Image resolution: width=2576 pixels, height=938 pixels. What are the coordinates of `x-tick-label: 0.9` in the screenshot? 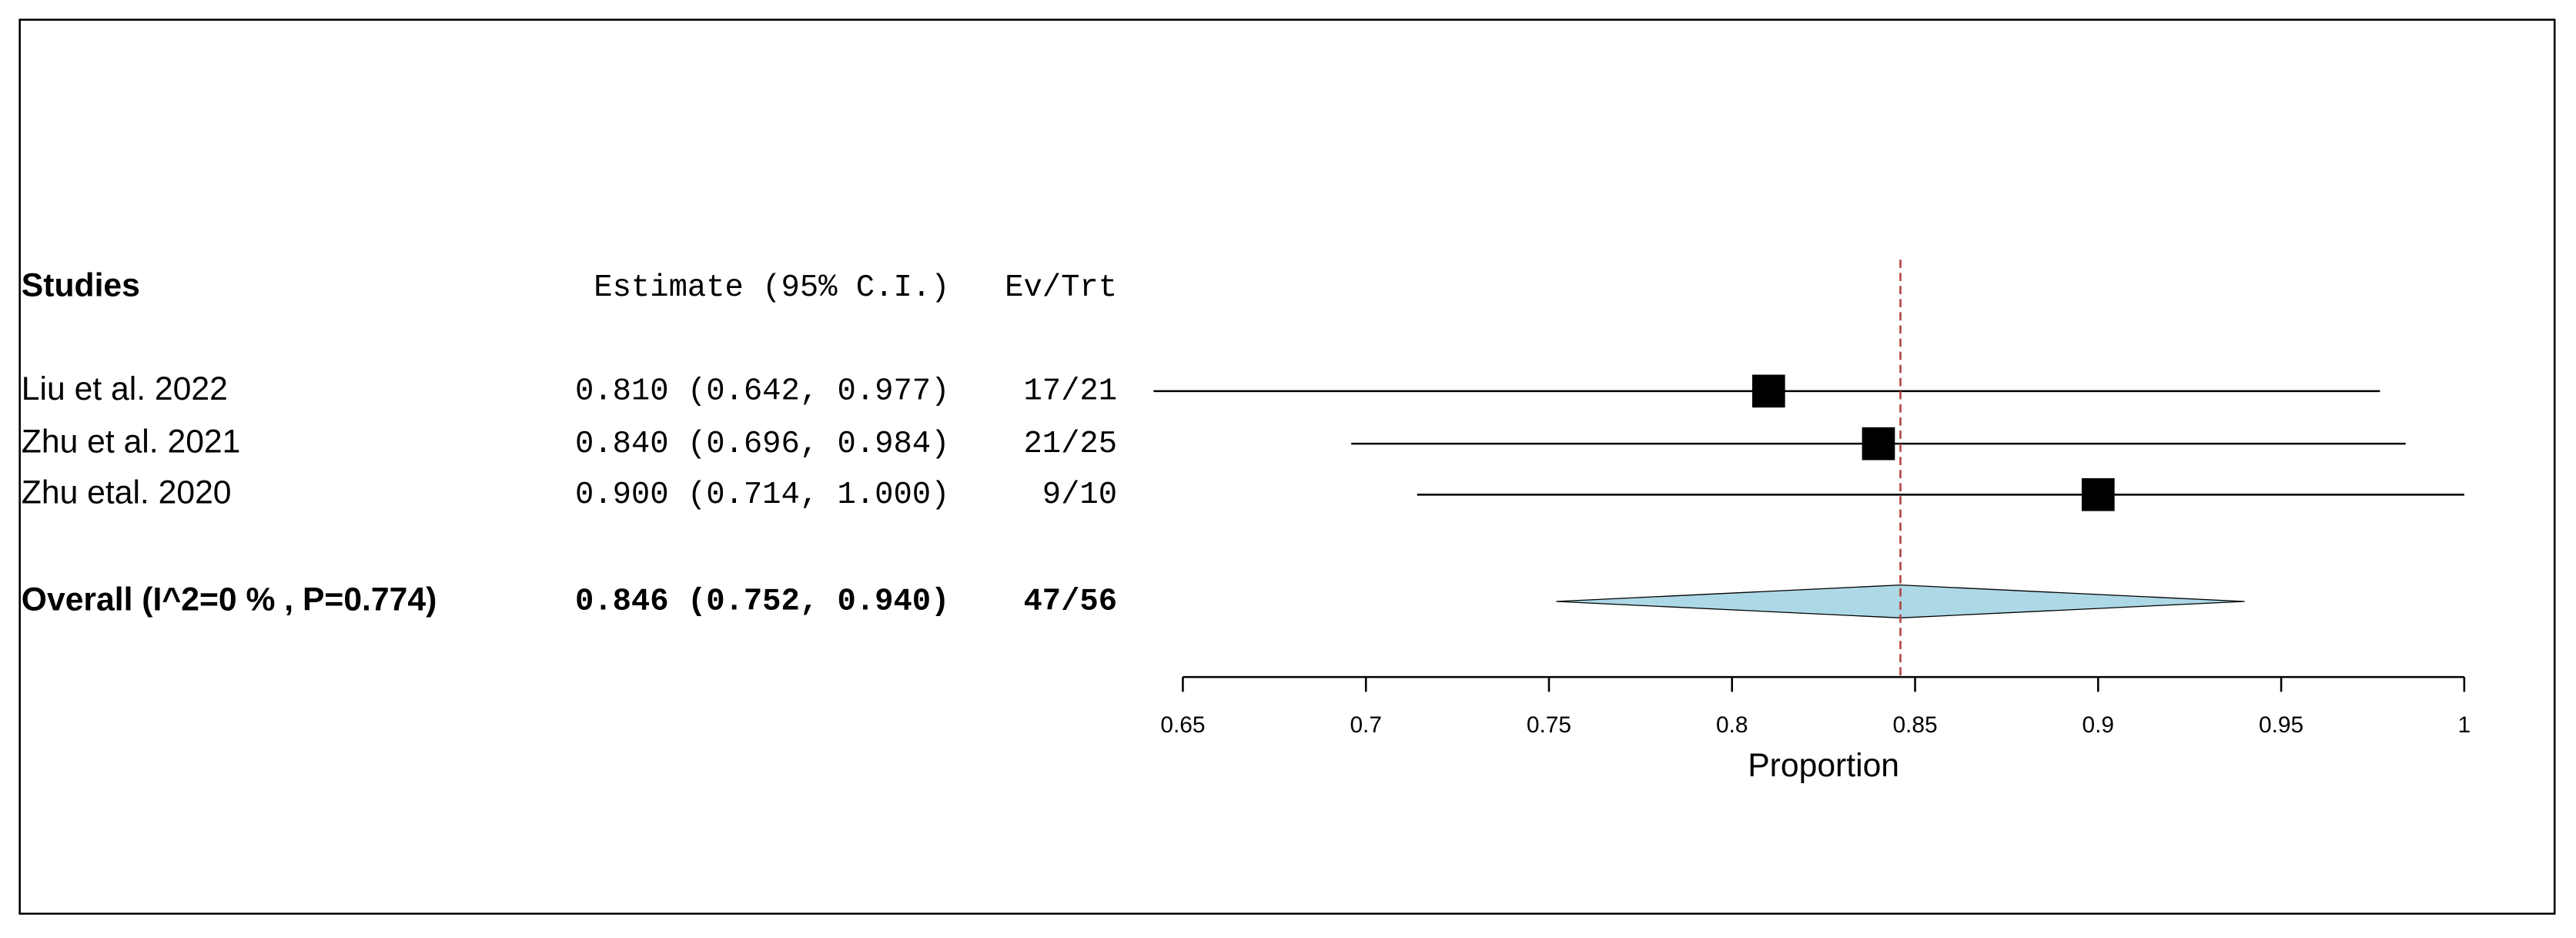 It's located at (2099, 725).